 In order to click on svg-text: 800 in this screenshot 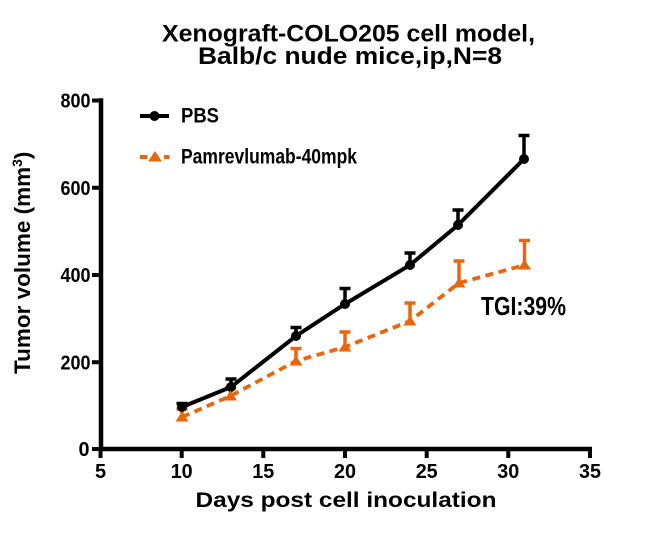, I will do `click(76, 102)`.